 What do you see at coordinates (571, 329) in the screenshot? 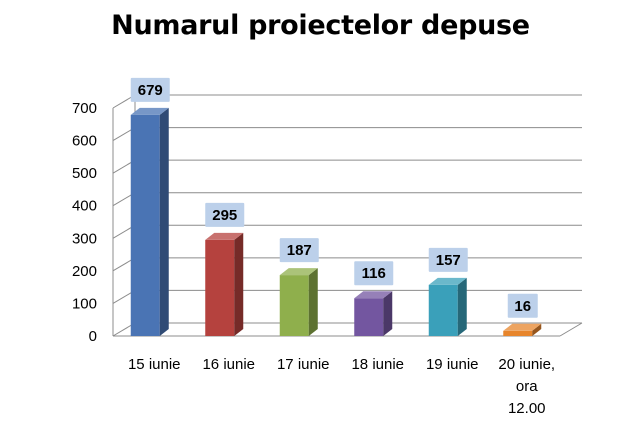
I see `floor-side-edge` at bounding box center [571, 329].